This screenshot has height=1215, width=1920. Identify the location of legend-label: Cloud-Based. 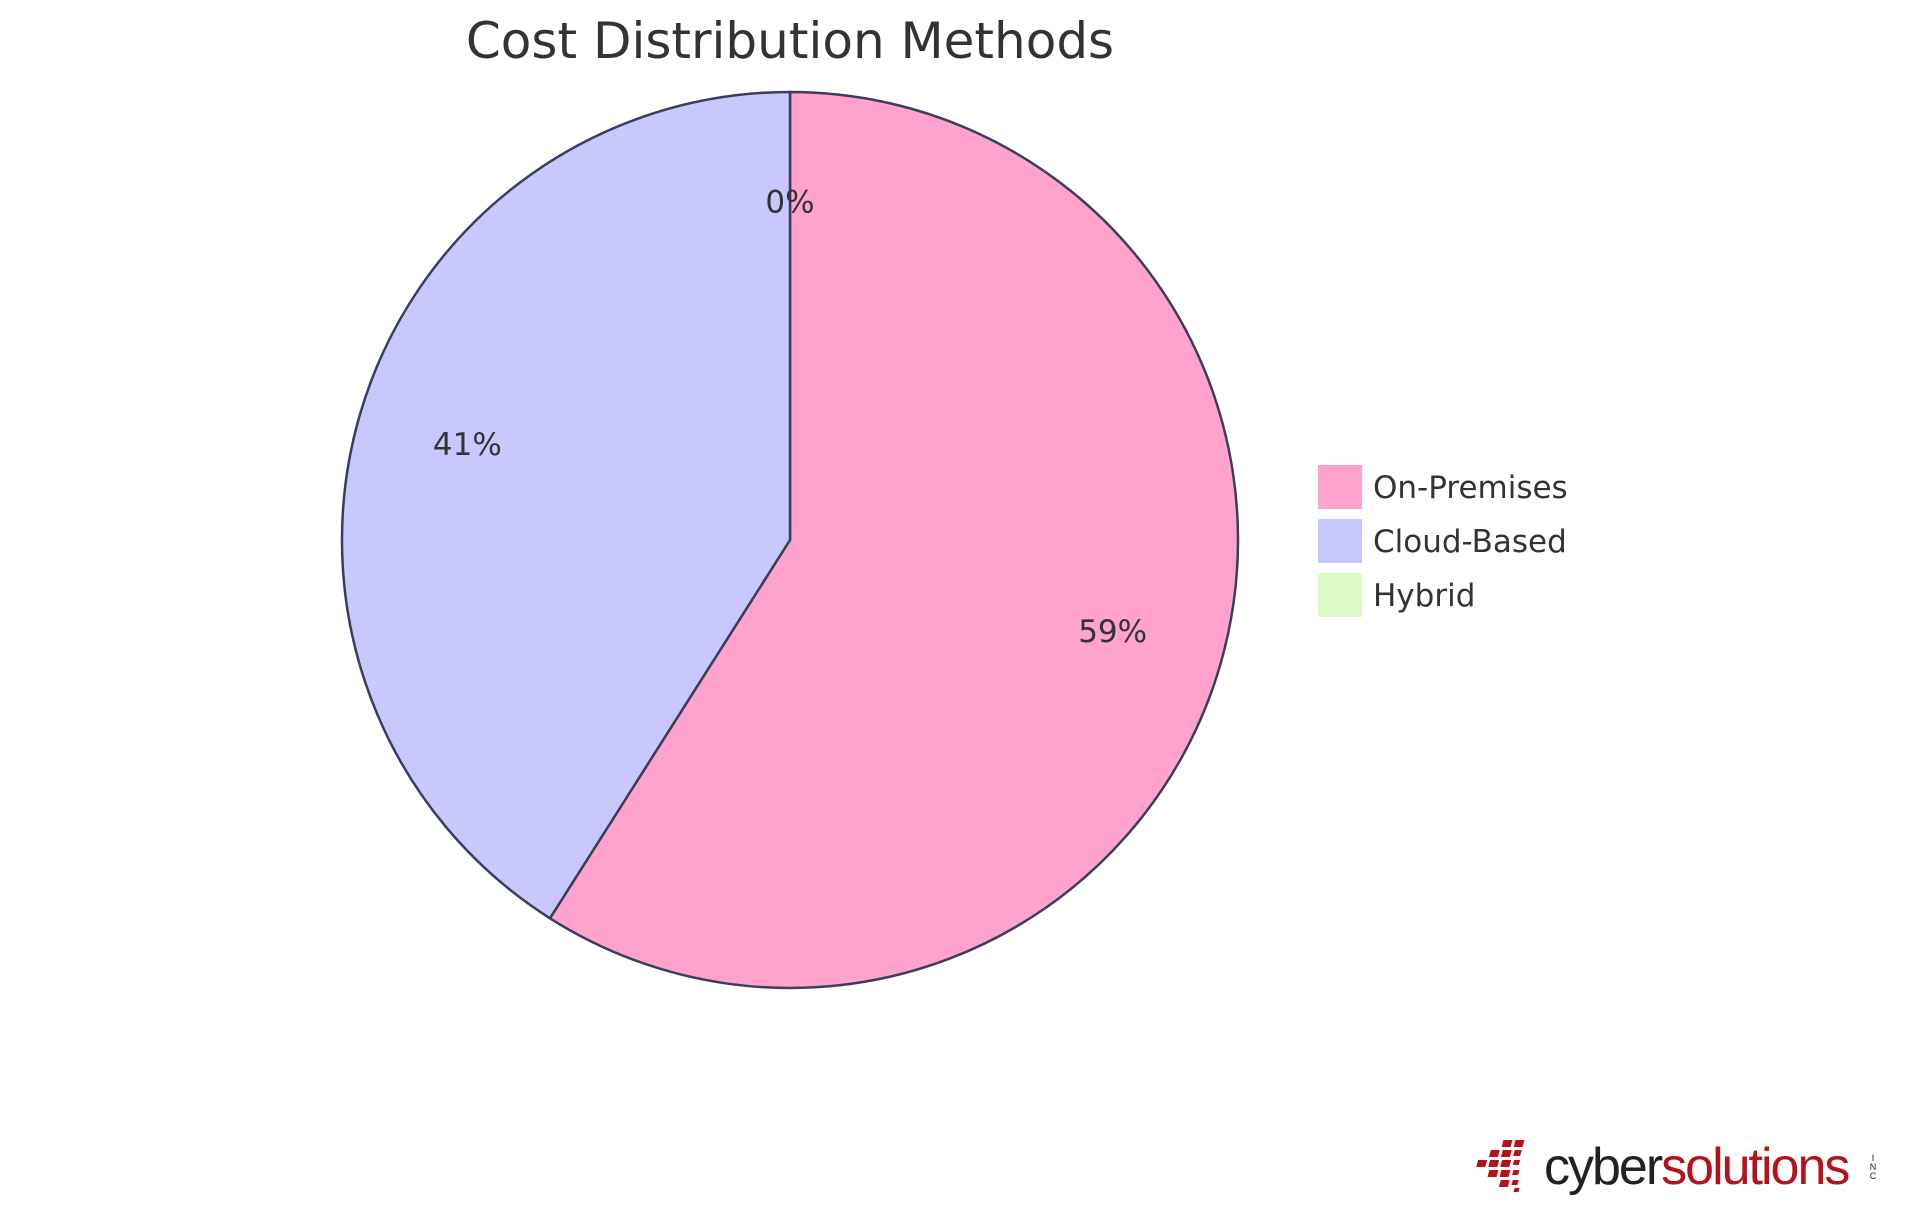
(1470, 542).